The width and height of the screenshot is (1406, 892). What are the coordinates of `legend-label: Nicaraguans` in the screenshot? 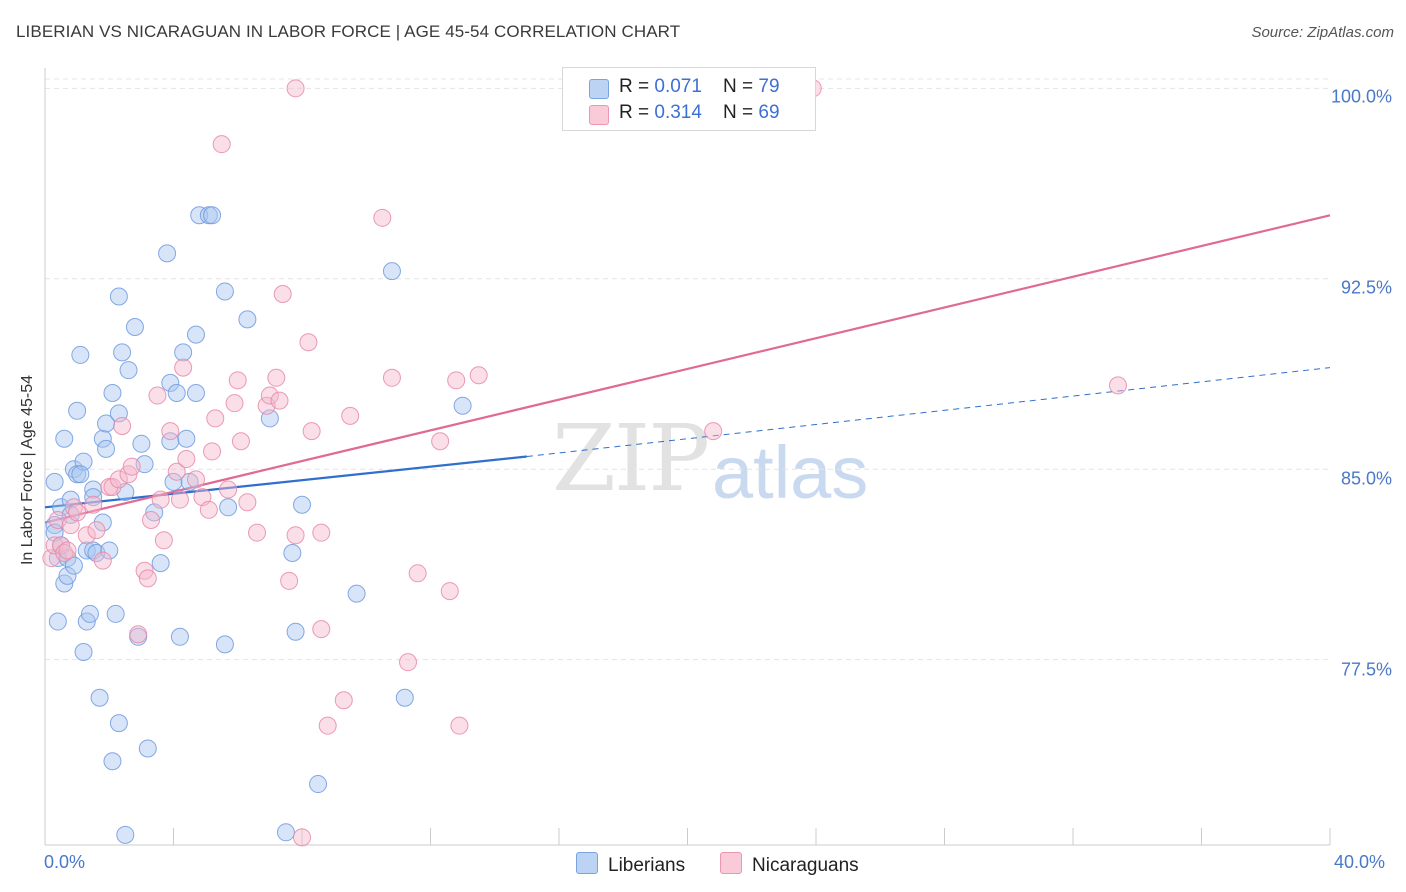 It's located at (805, 865).